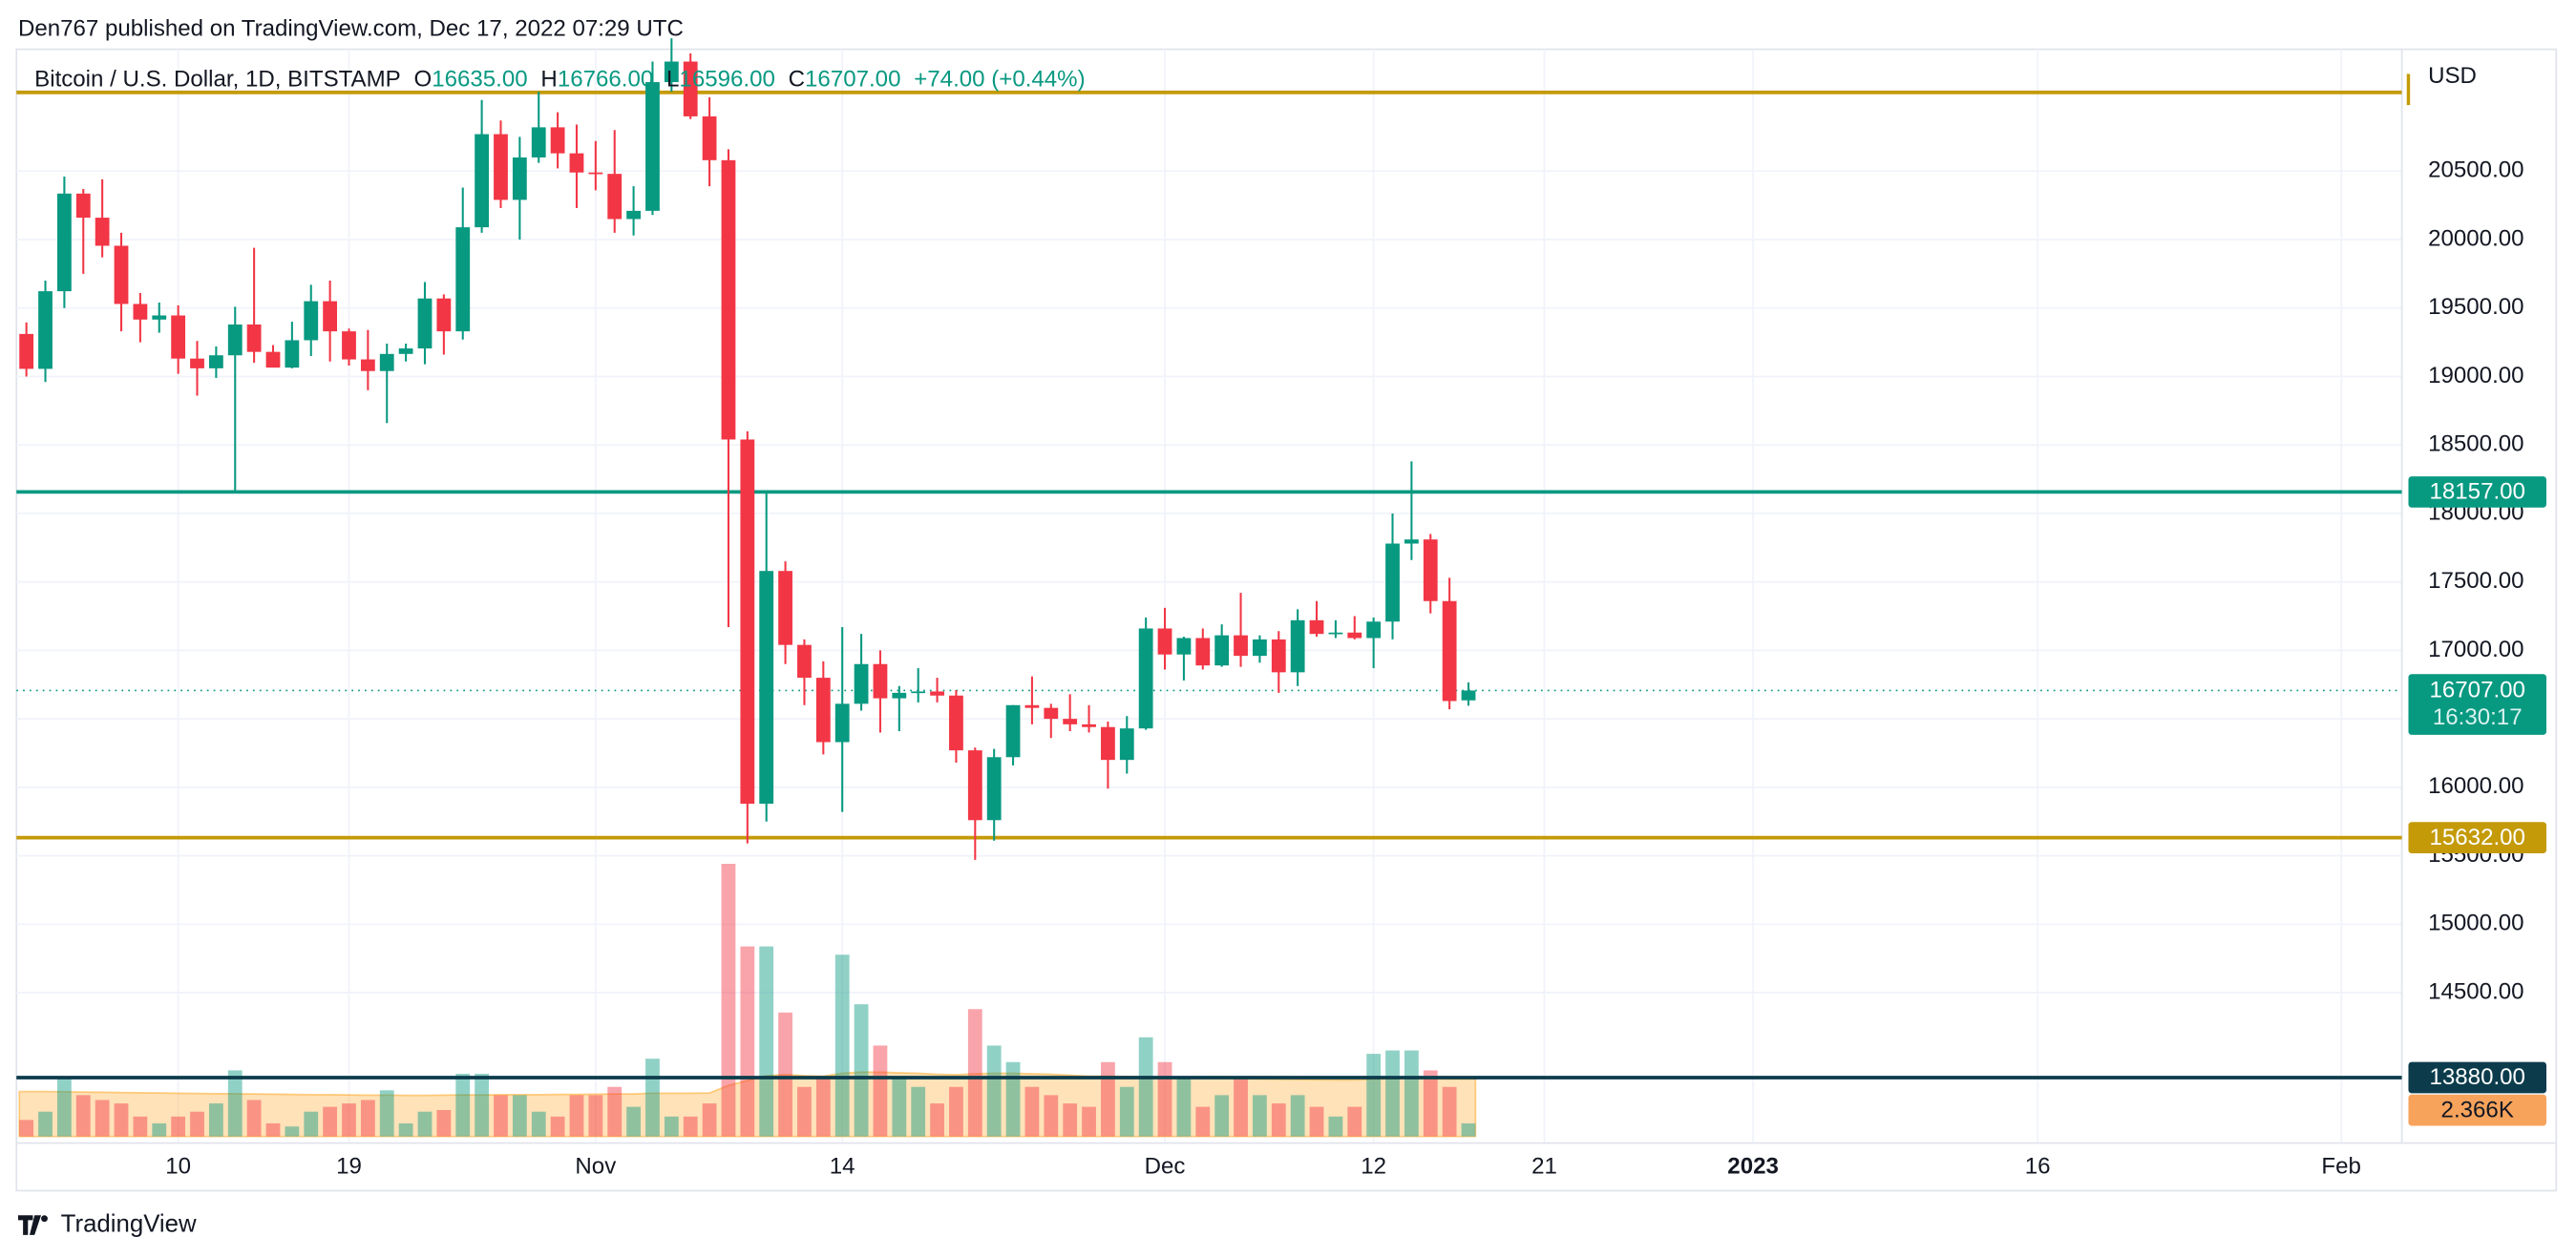  I want to click on unit-box, so click(2477, 79).